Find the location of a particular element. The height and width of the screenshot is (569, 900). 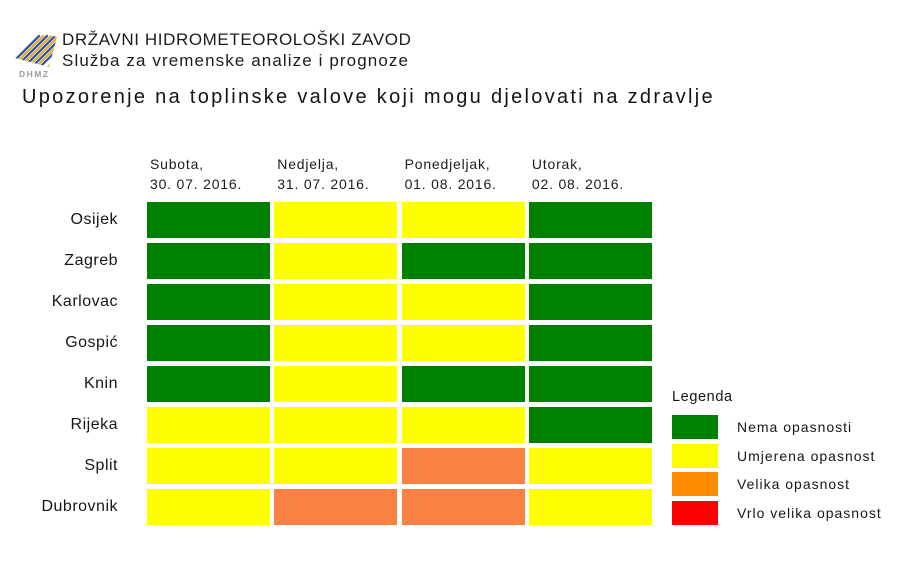

column-day: Ponedjeljak, is located at coordinates (447, 164).